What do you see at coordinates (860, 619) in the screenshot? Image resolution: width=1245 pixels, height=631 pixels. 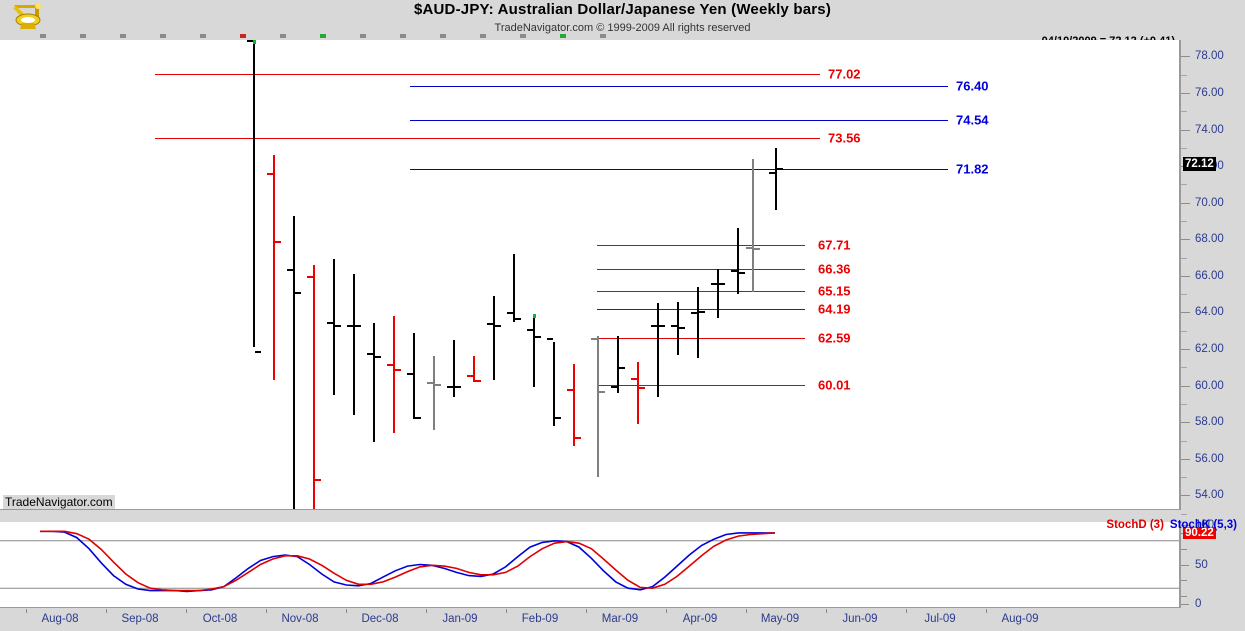 I see `date-axis-label: Jun-09` at bounding box center [860, 619].